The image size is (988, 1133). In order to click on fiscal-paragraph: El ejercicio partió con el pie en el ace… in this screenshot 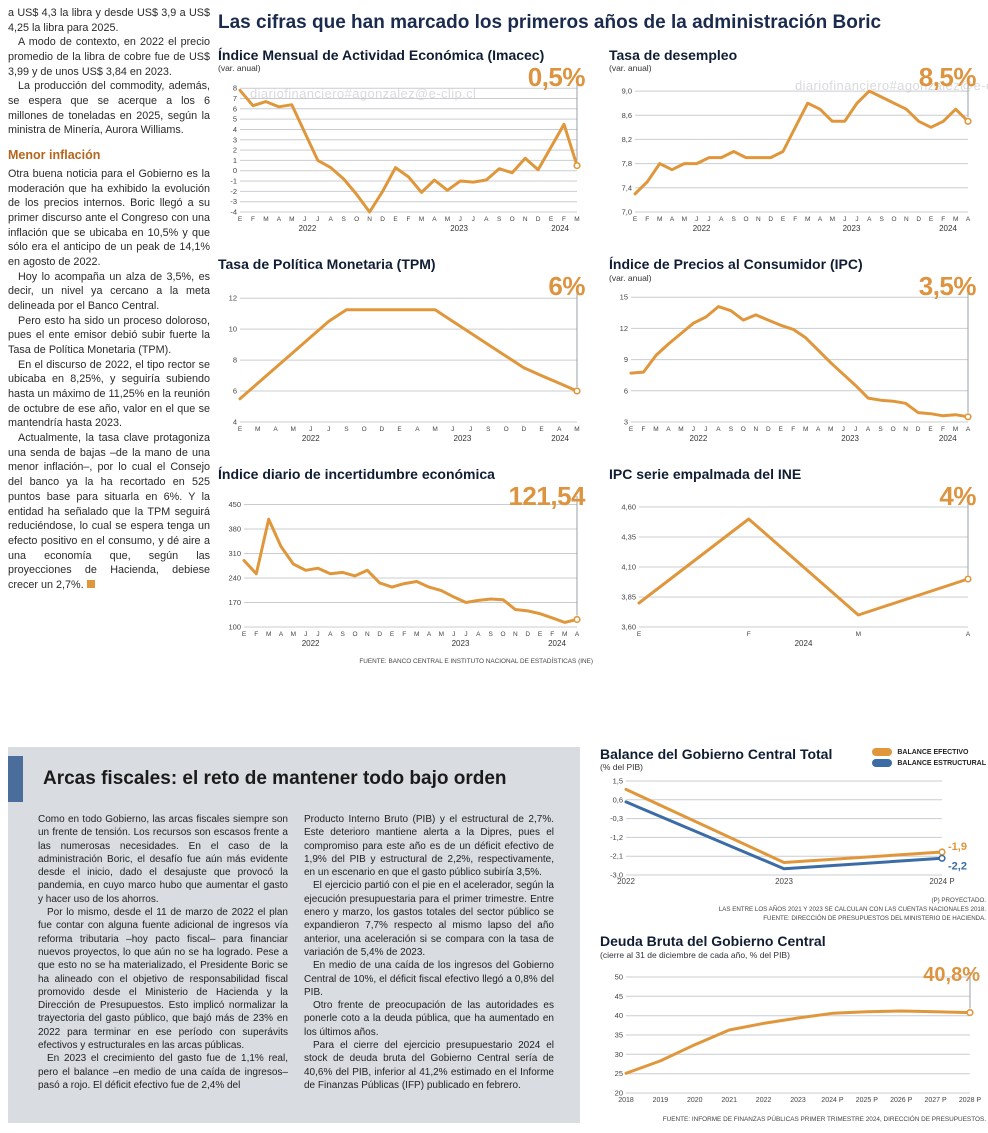, I will do `click(429, 919)`.